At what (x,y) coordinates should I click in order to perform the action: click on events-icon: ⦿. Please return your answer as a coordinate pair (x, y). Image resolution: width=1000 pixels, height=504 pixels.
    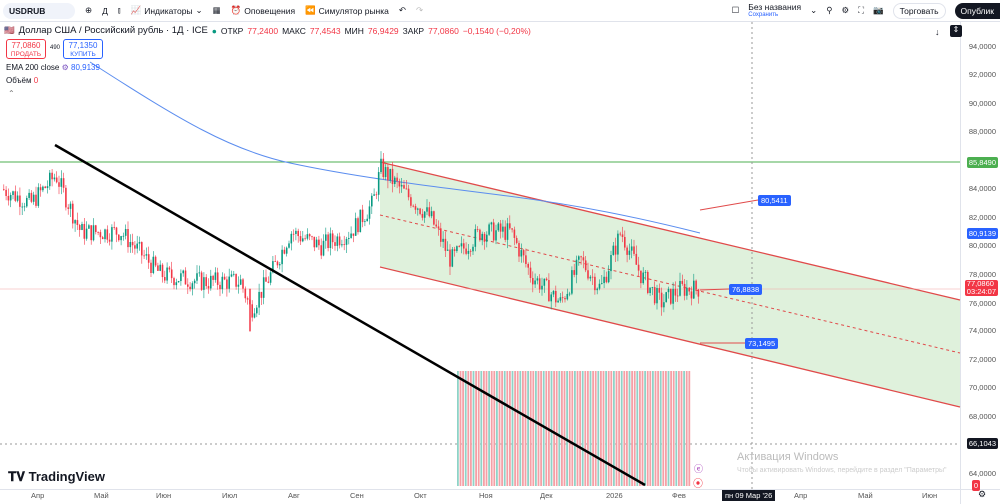
    Looking at the image, I should click on (698, 484).